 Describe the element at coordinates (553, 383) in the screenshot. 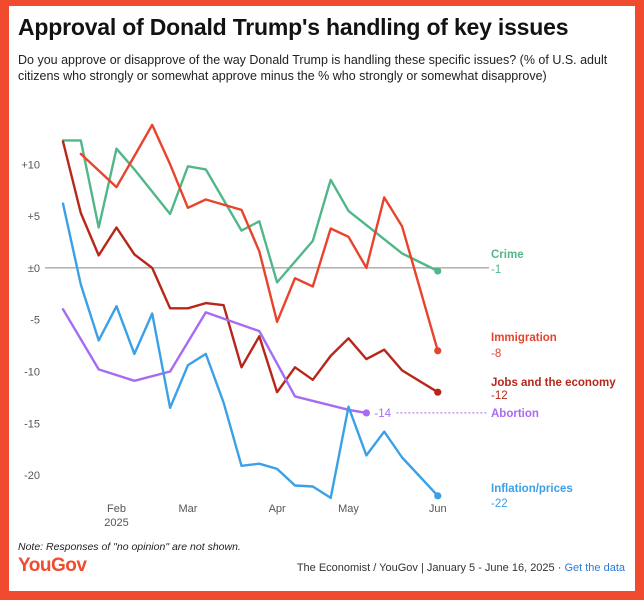

I see `series-name-label: Jobs and the economy` at that location.